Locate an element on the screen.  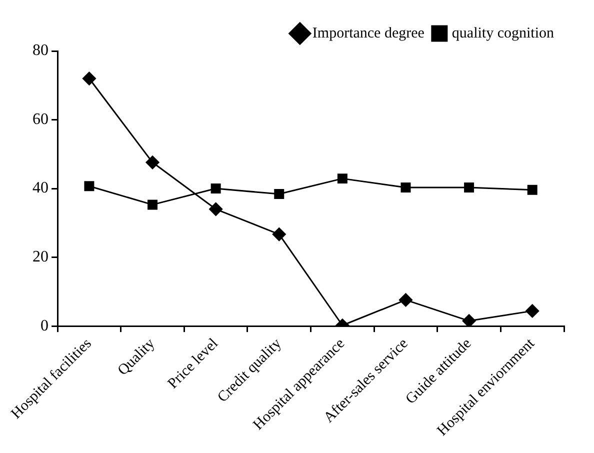
y-tick-label: 20 is located at coordinates (40, 257).